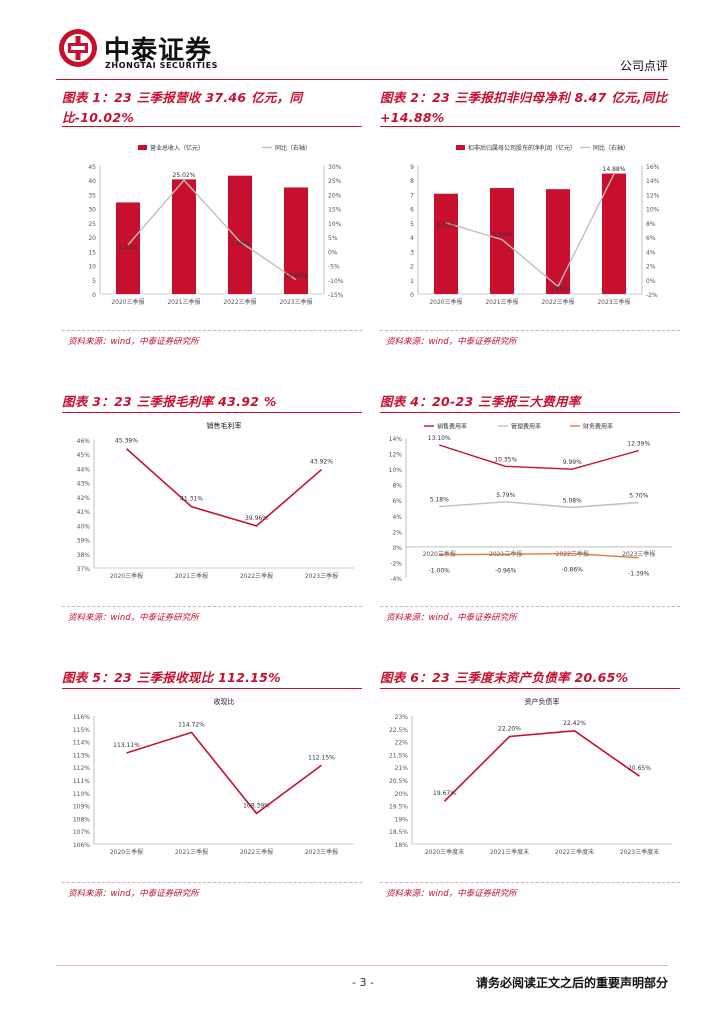 This screenshot has height=1024, width=724. I want to click on data-label: 5.70%, so click(638, 496).